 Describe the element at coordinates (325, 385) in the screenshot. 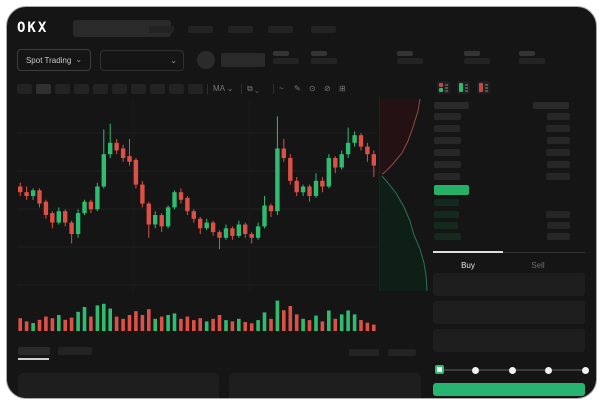

I see `positions-table-panel` at that location.